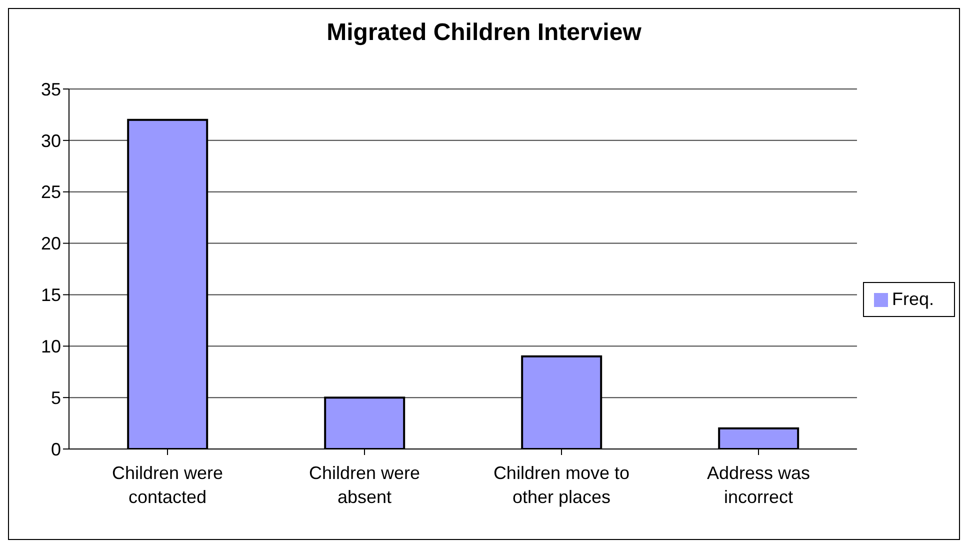 This screenshot has width=968, height=547. Describe the element at coordinates (50, 244) in the screenshot. I see `y-tick-label: 20` at that location.